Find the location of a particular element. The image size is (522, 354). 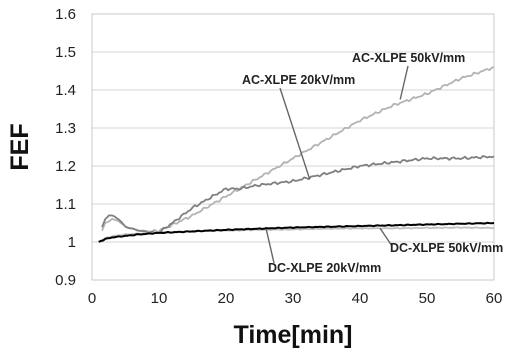

x-tick-label: 30 is located at coordinates (293, 298).